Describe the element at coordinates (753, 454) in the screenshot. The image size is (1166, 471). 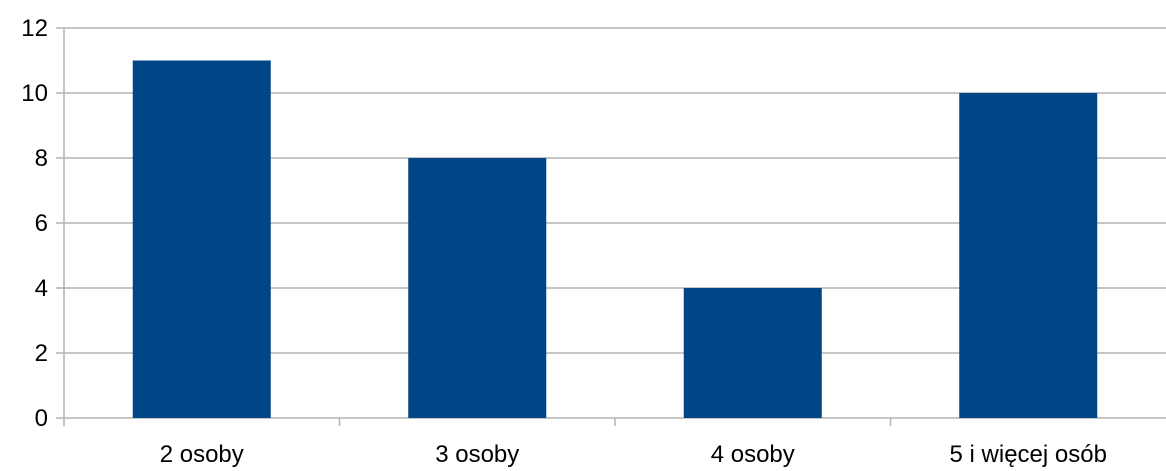
I see `x-tick-label: 4 osoby` at that location.